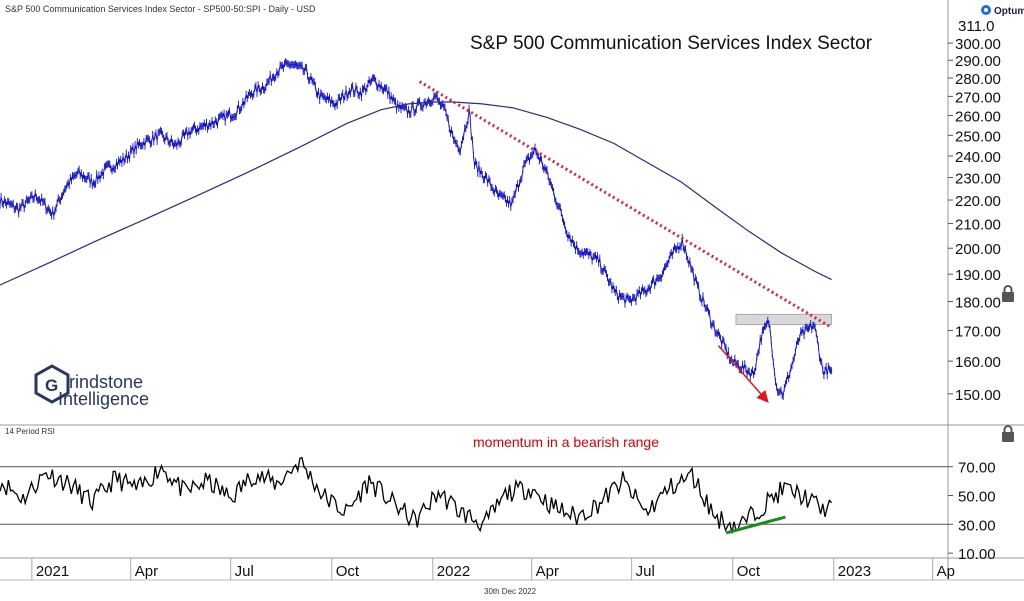  Describe the element at coordinates (30, 431) in the screenshot. I see `rsi-pane-title: 14 Period RSI` at that location.